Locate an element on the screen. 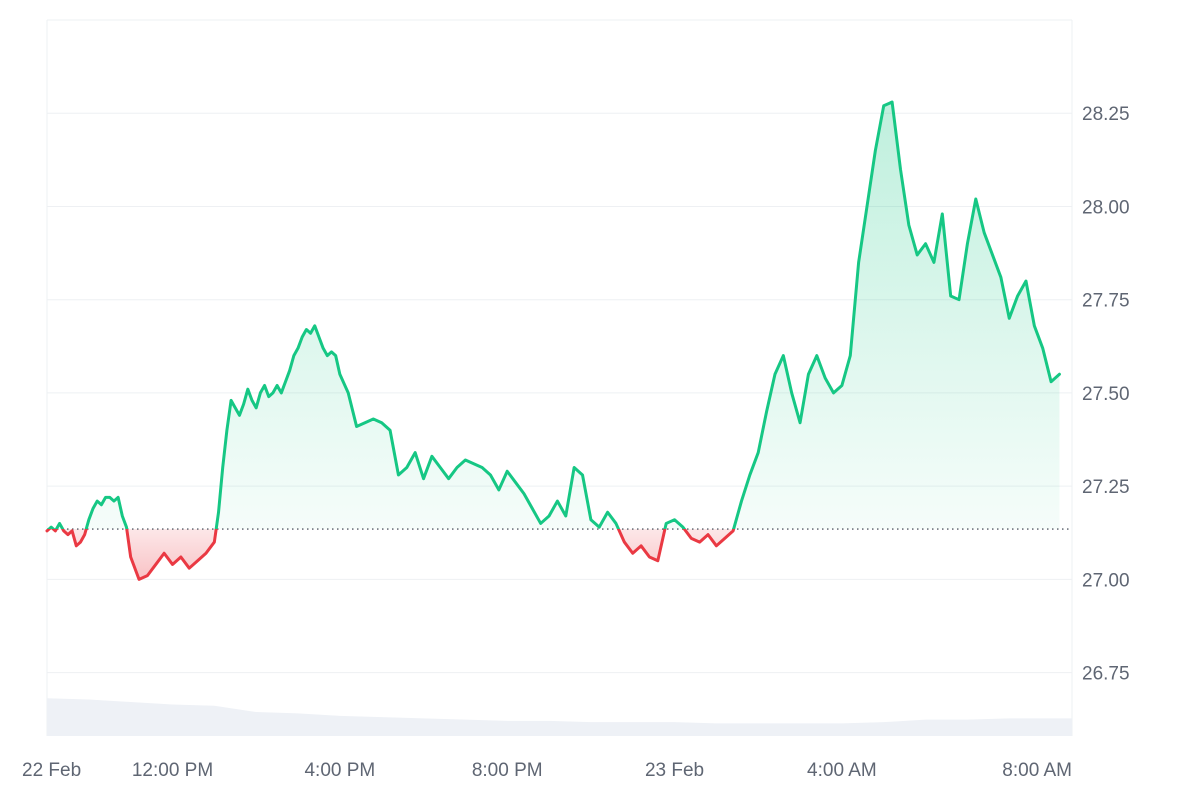 The height and width of the screenshot is (800, 1200). x-tick-label: 23 Feb is located at coordinates (674, 770).